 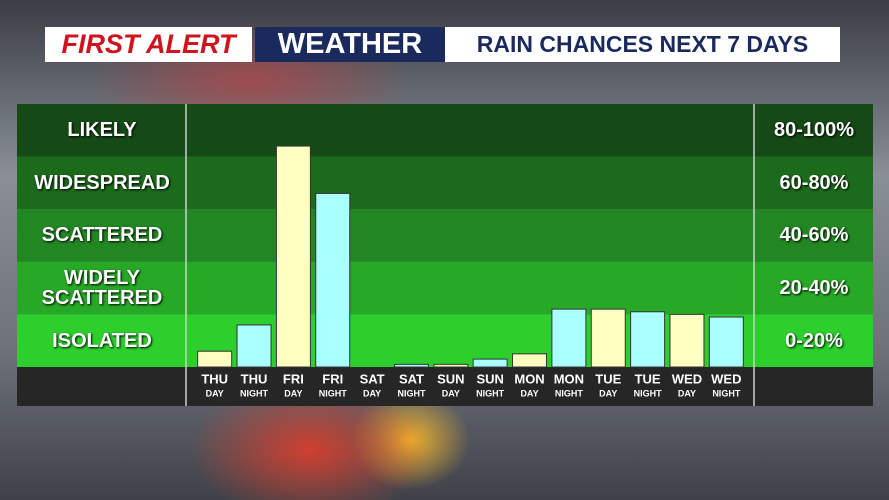 I want to click on band-range: 40-60%, so click(x=814, y=235).